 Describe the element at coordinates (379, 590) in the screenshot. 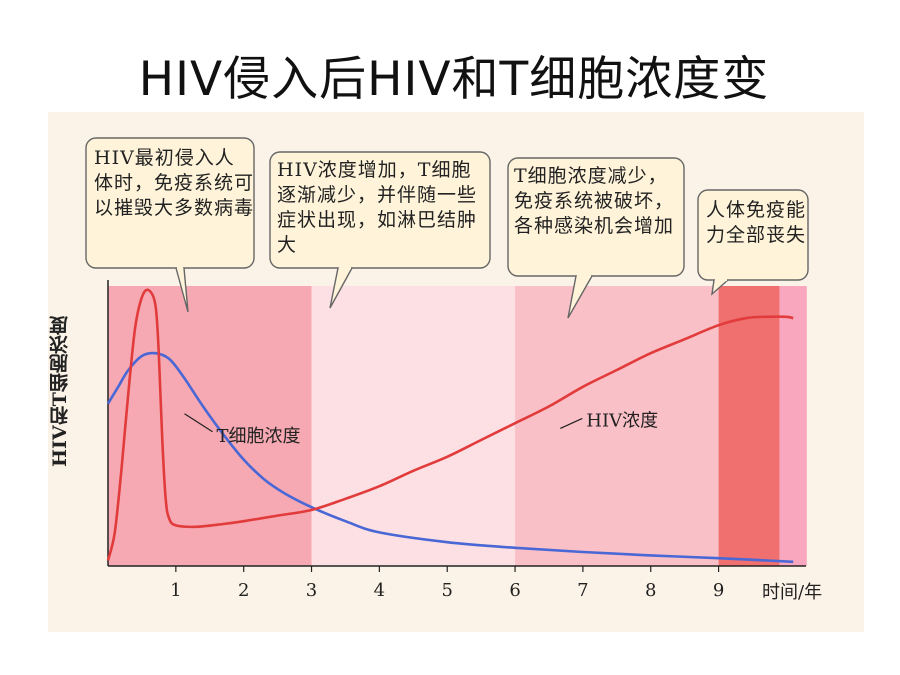

I see `x-tick-label-4: 4` at that location.